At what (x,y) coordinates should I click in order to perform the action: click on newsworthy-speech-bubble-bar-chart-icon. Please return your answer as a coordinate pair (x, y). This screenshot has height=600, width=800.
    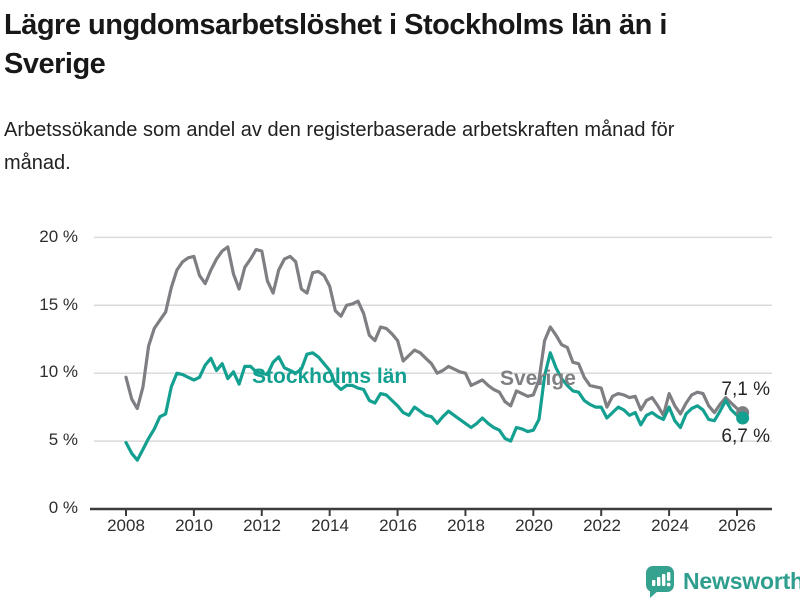
    Looking at the image, I should click on (660, 582).